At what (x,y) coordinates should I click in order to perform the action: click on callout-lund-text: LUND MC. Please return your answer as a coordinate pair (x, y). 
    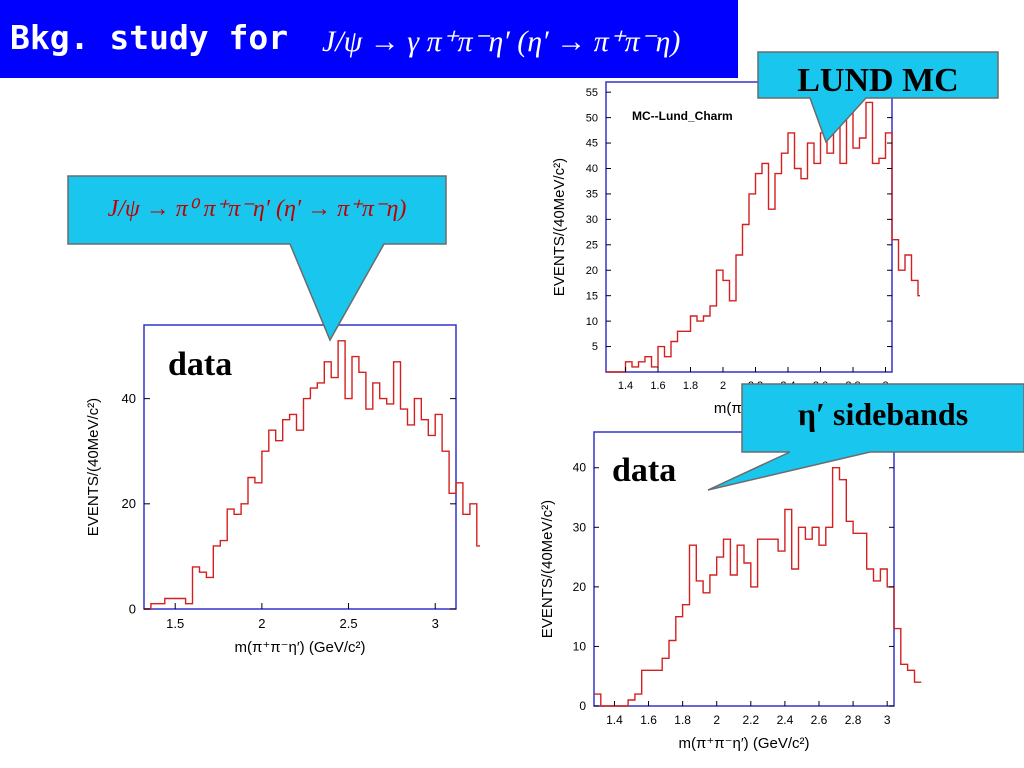
    Looking at the image, I should click on (878, 80).